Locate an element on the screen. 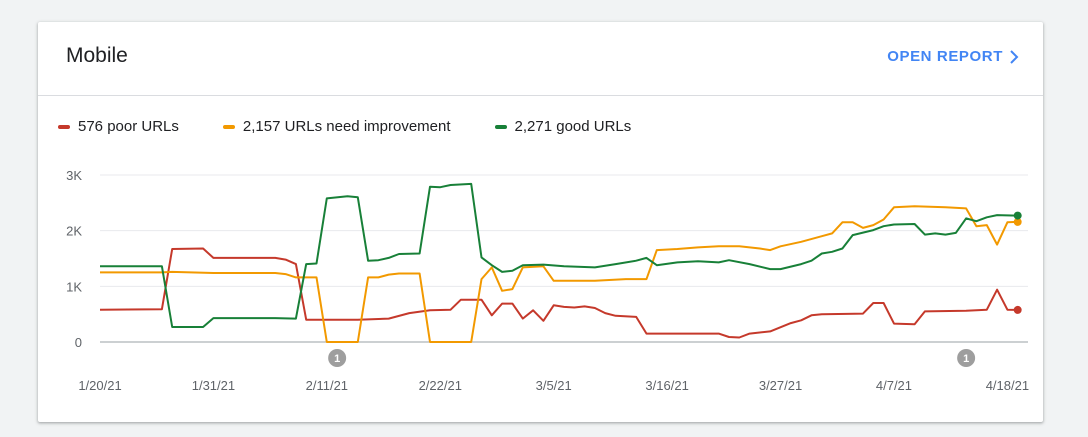 This screenshot has height=437, width=1088. chevron-right-icon is located at coordinates (1014, 56).